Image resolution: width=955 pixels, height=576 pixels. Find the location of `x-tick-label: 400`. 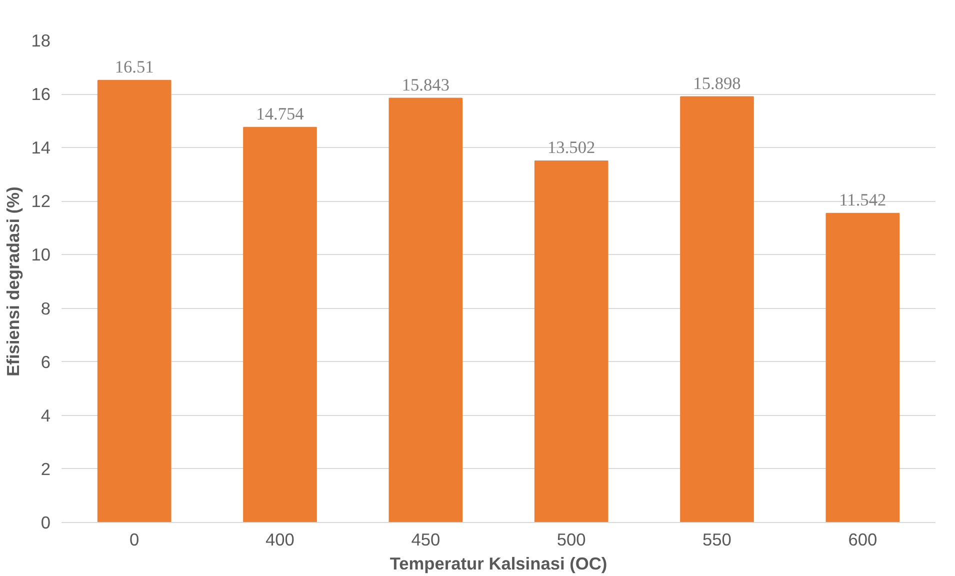

x-tick-label: 400 is located at coordinates (280, 540).